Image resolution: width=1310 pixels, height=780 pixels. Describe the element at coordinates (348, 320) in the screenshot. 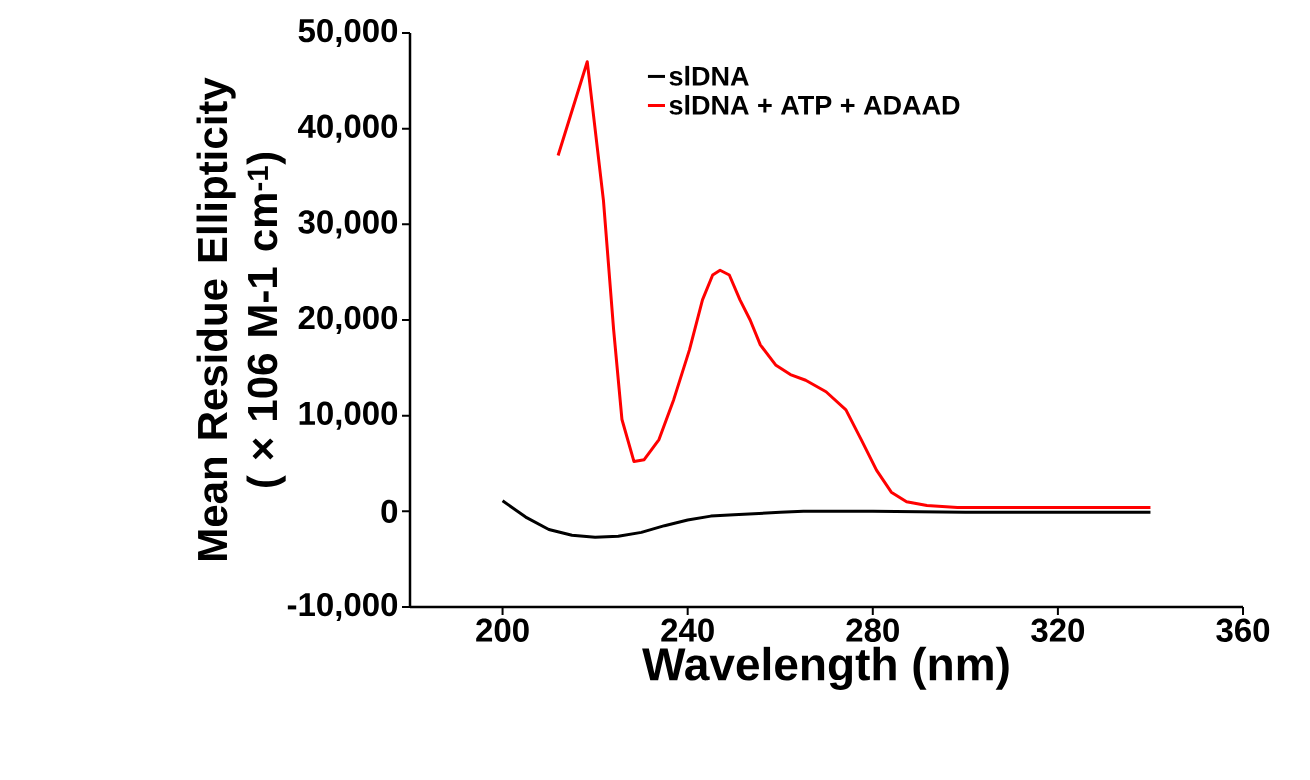

I see `y-tick-label: 20,000` at that location.